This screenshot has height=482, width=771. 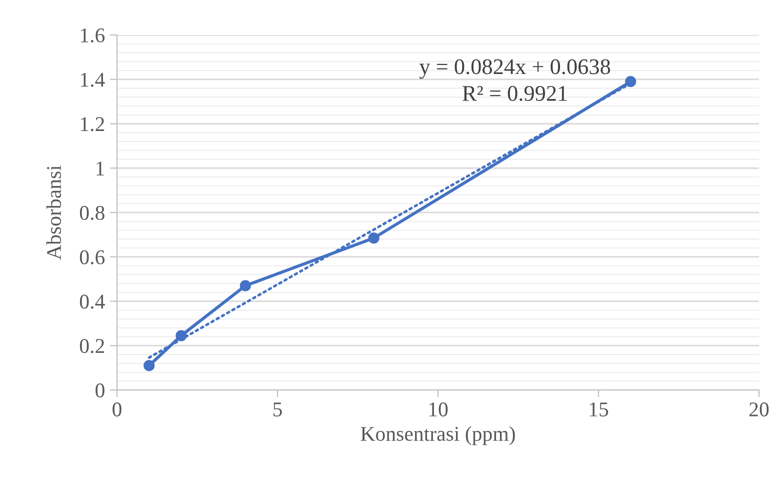 I want to click on x-axis-title: Konsentrasi (ppm), so click(x=437, y=436).